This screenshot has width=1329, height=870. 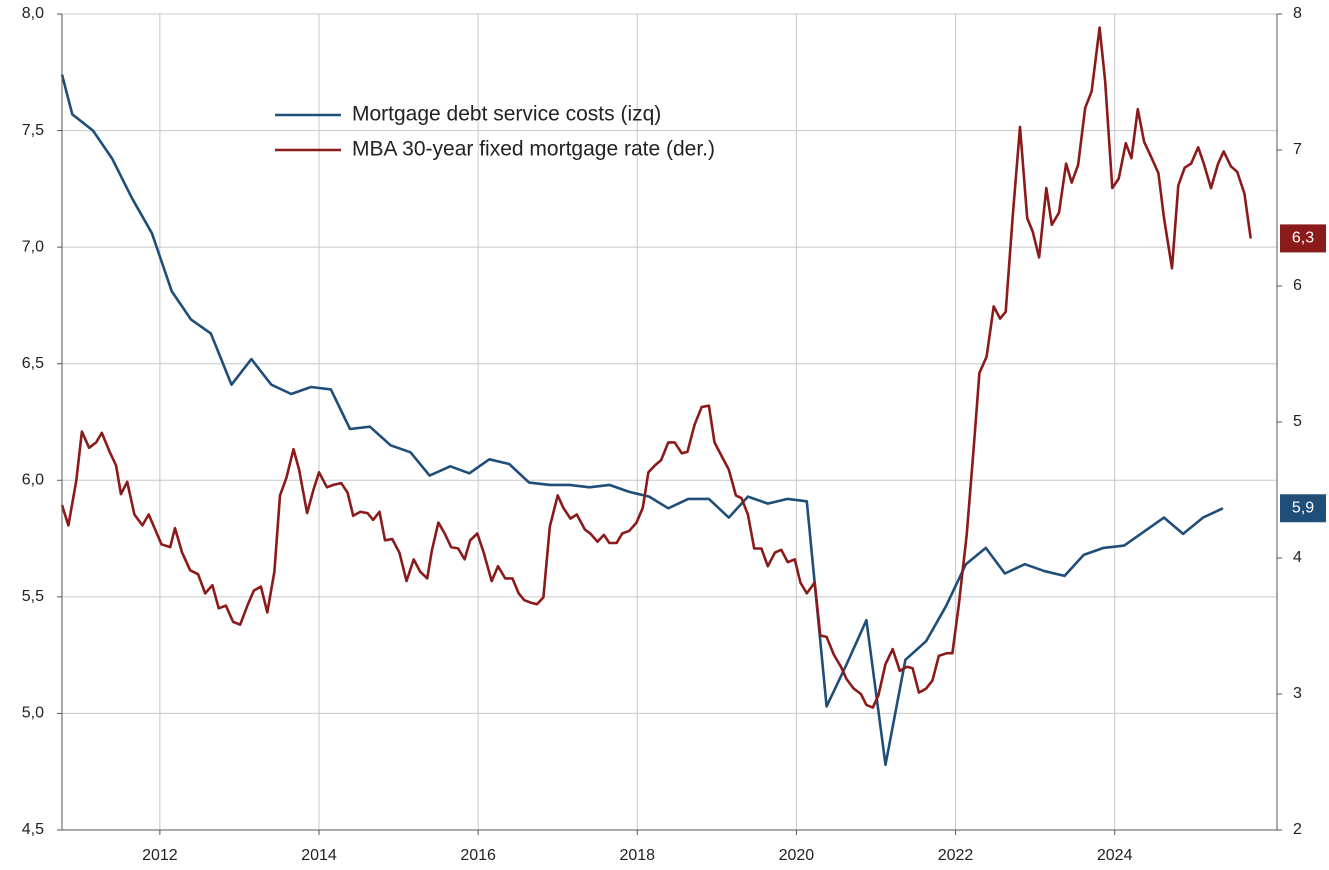 I want to click on legend-label: MBA 30-year fixed mortgage rate (der.), so click(x=533, y=149).